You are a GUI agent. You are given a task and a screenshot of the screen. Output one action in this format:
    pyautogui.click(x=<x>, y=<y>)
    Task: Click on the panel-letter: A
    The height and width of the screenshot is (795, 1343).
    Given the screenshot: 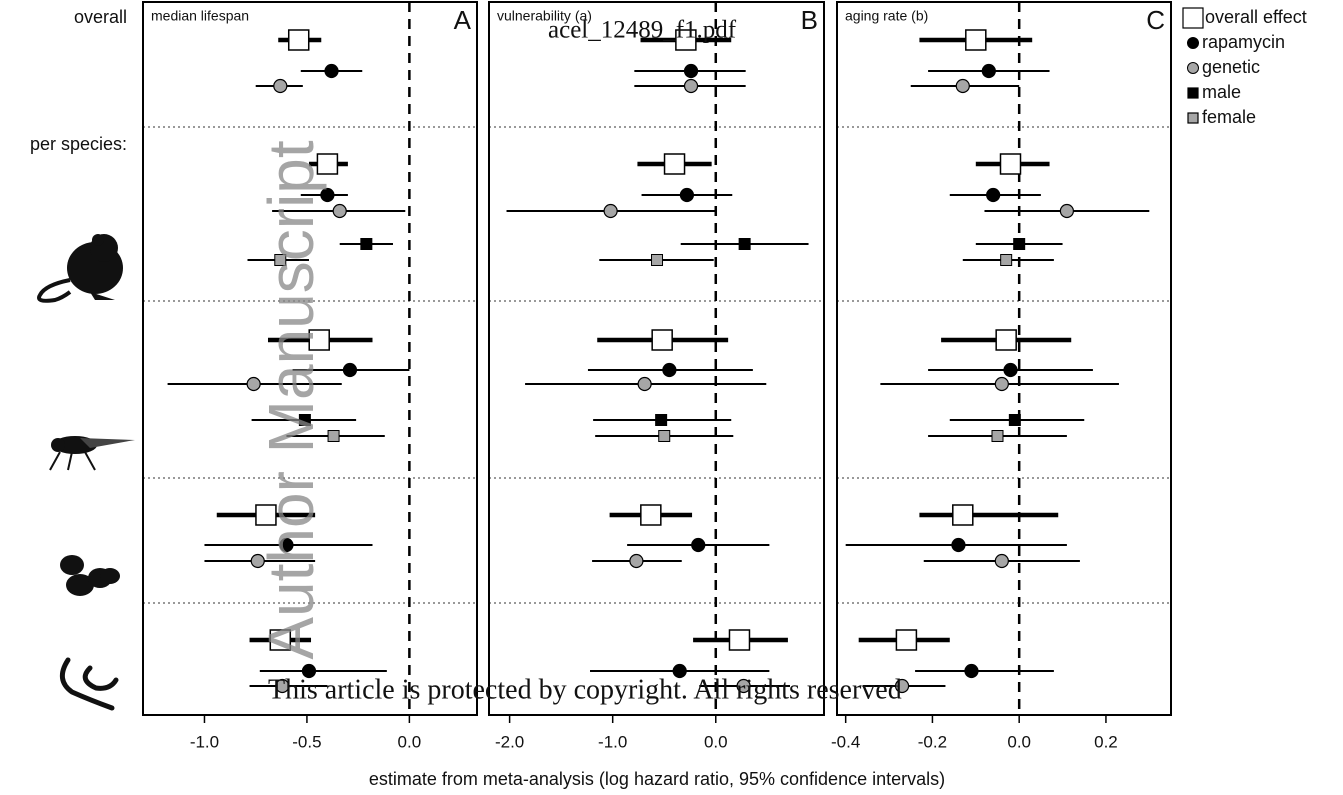 What is the action you would take?
    pyautogui.click(x=463, y=20)
    